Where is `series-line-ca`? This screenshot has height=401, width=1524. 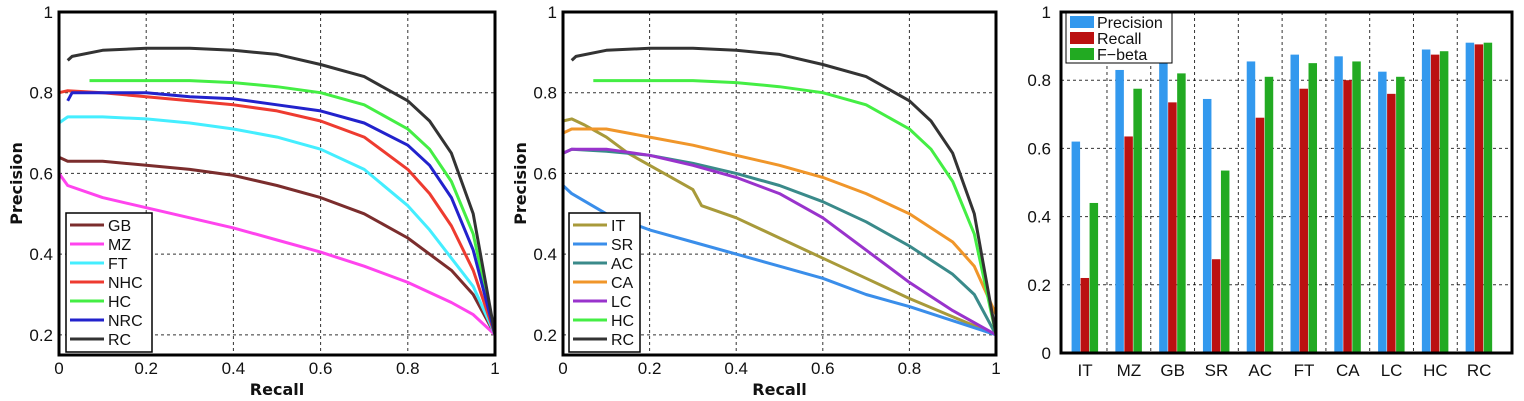 series-line-ca is located at coordinates (780, 221).